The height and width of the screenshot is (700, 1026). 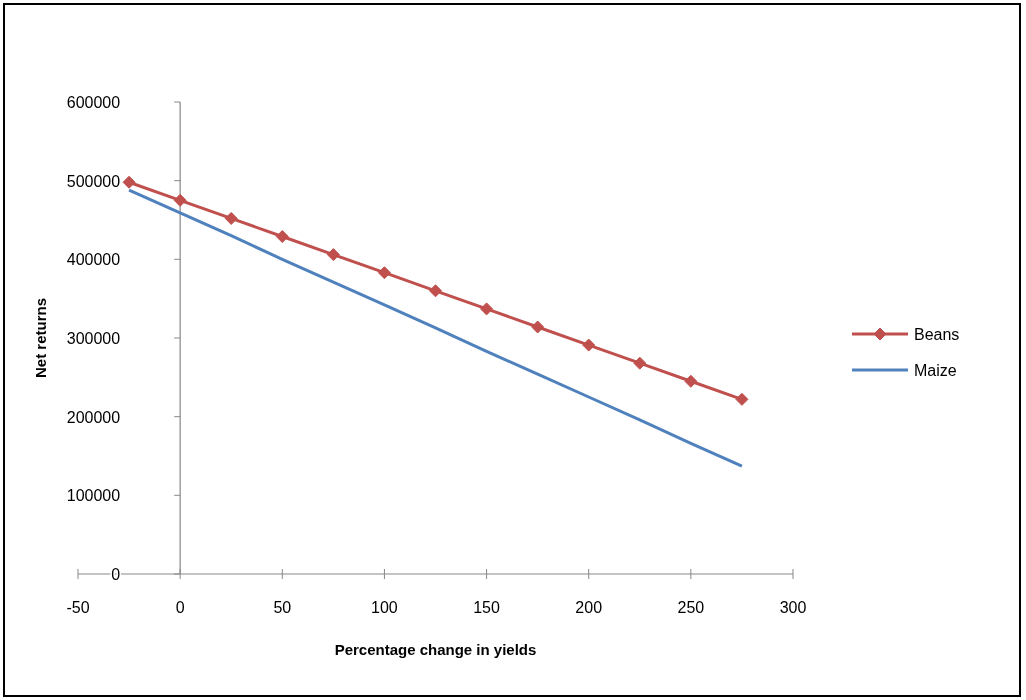 I want to click on x-tick-label: 150, so click(x=487, y=607).